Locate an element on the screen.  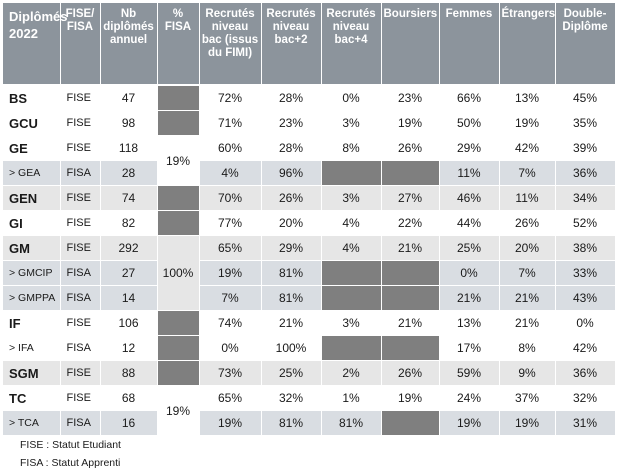
row-bac2: 20% is located at coordinates (291, 223).